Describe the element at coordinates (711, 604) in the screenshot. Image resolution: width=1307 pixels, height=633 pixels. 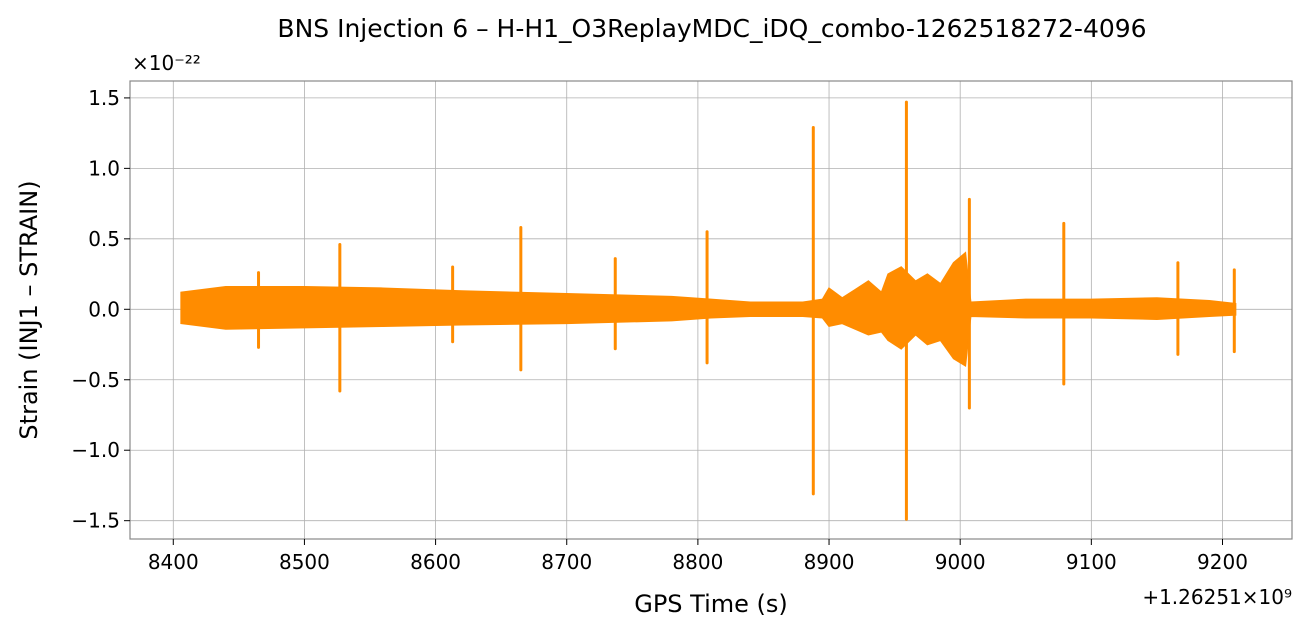
I see `x-axis-label: GPS Time (s)` at that location.